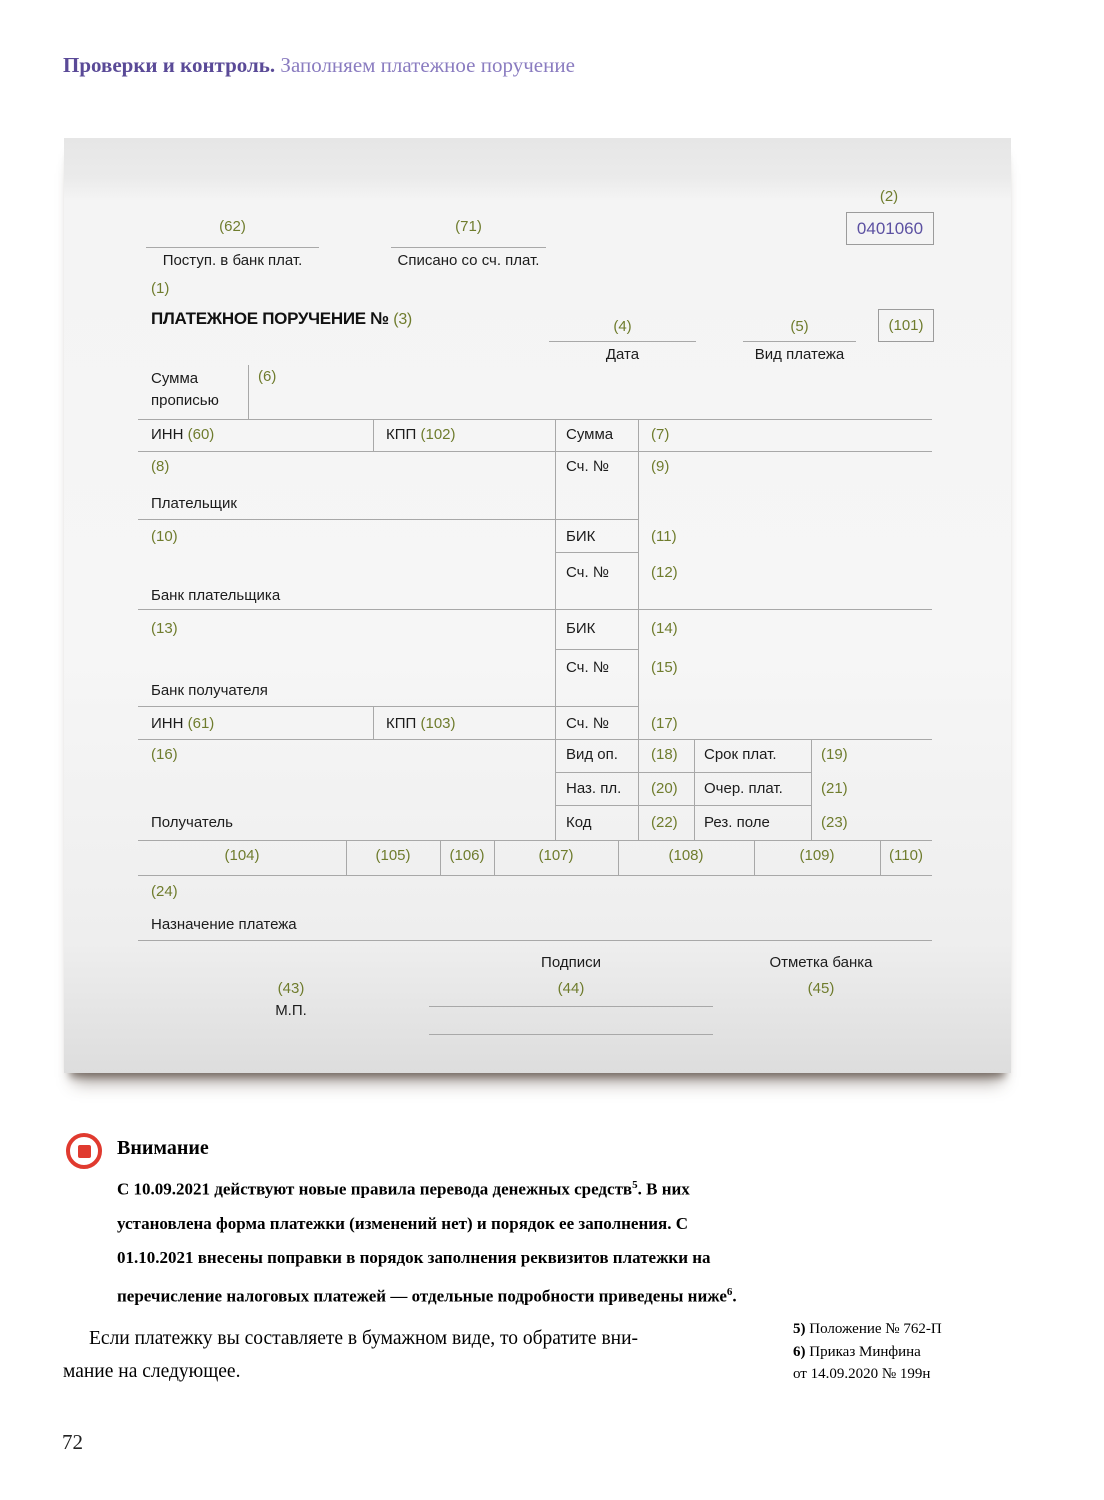 Image resolution: width=1104 pixels, height=1500 pixels. I want to click on field-16-number: (16), so click(164, 754).